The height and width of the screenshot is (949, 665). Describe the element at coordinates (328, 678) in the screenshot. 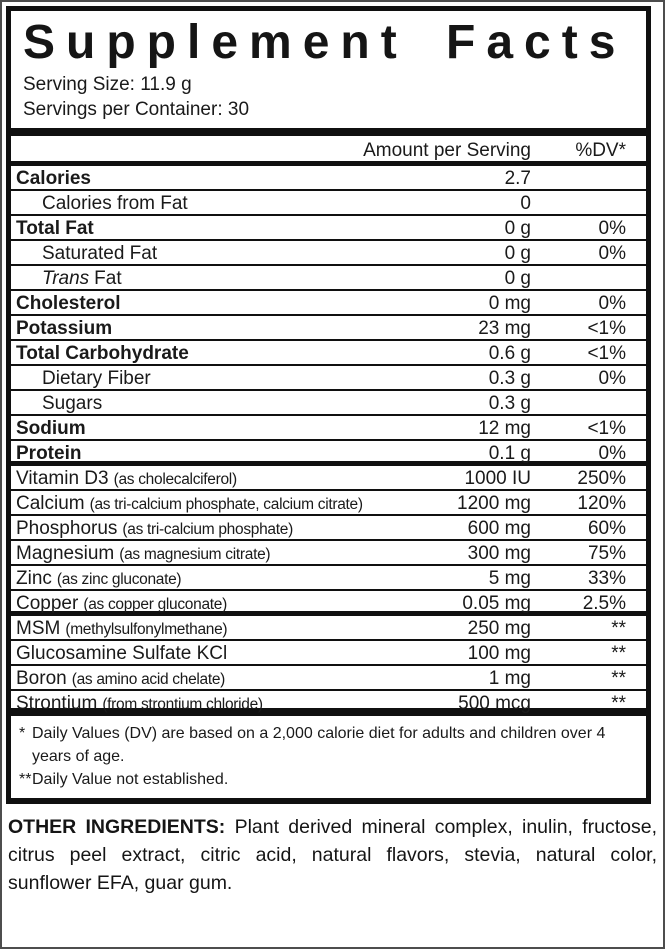

I see `nutrient-row: Boron (as amino acid chelate) 1 mg **` at that location.